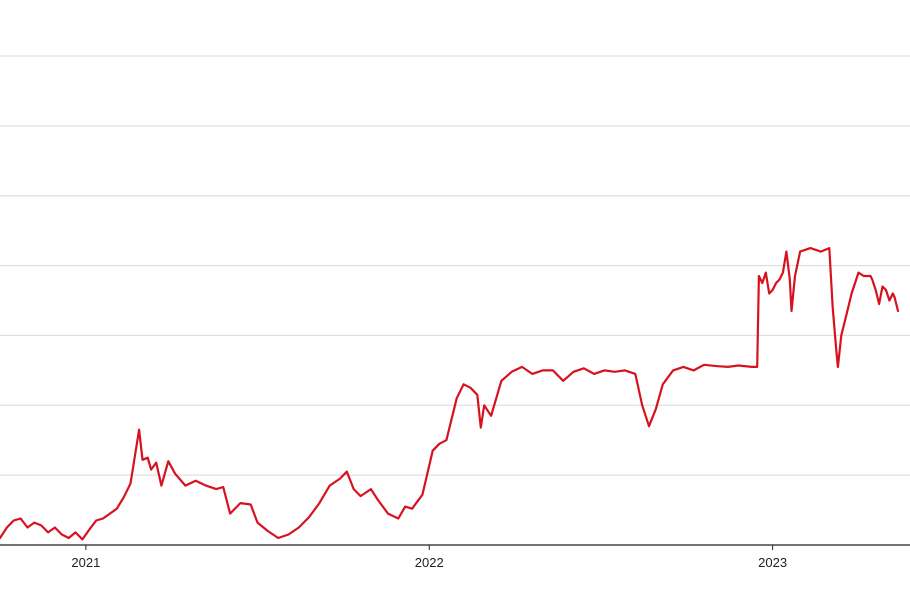 Image resolution: width=910 pixels, height=596 pixels. Describe the element at coordinates (85, 562) in the screenshot. I see `x-tick-label-0: 2021` at that location.